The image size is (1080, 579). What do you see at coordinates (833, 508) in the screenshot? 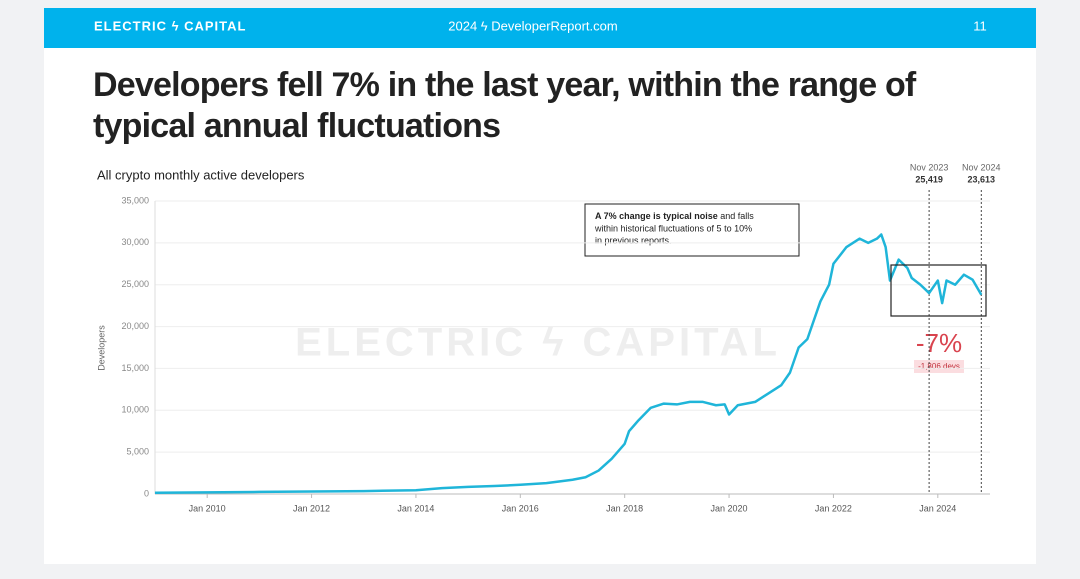
I see `x-tick-label: Jan 2022` at bounding box center [833, 508].